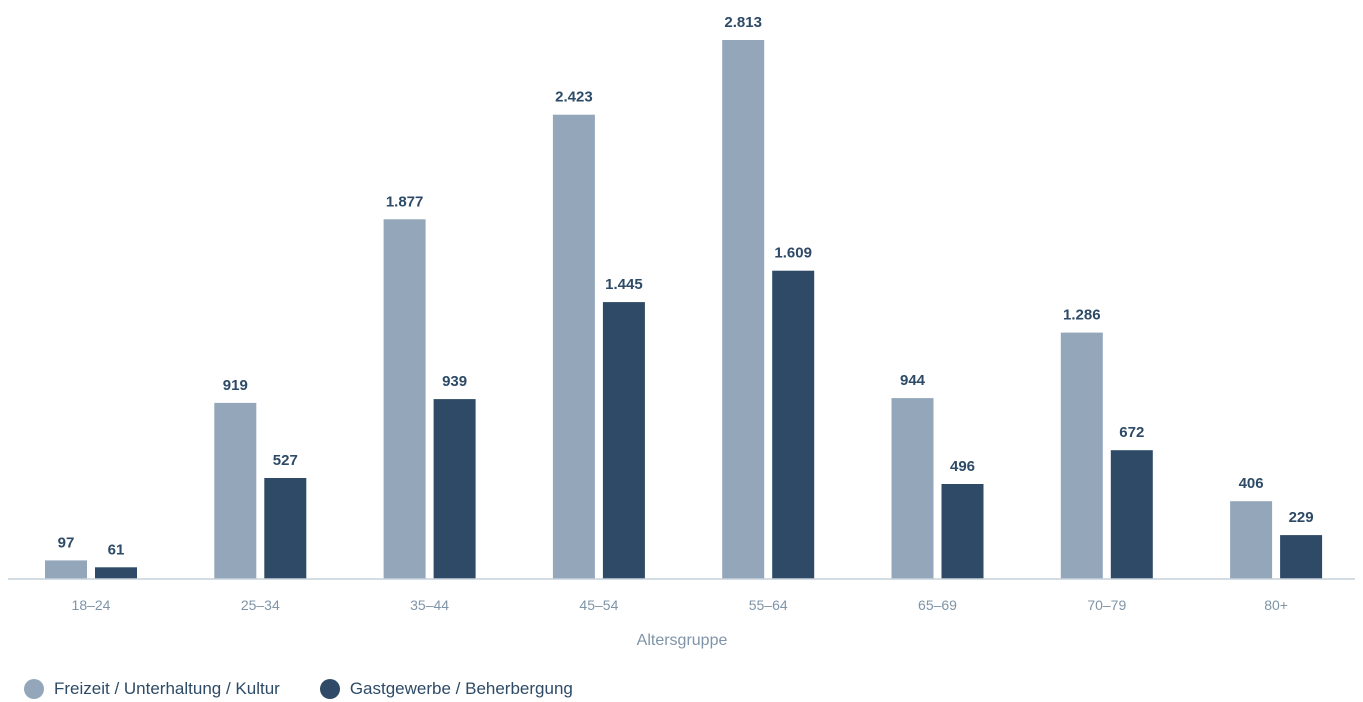 Image resolution: width=1363 pixels, height=702 pixels. I want to click on legend-label-gastgewerbe: Gastgewerbe / Beherbergung, so click(461, 688).